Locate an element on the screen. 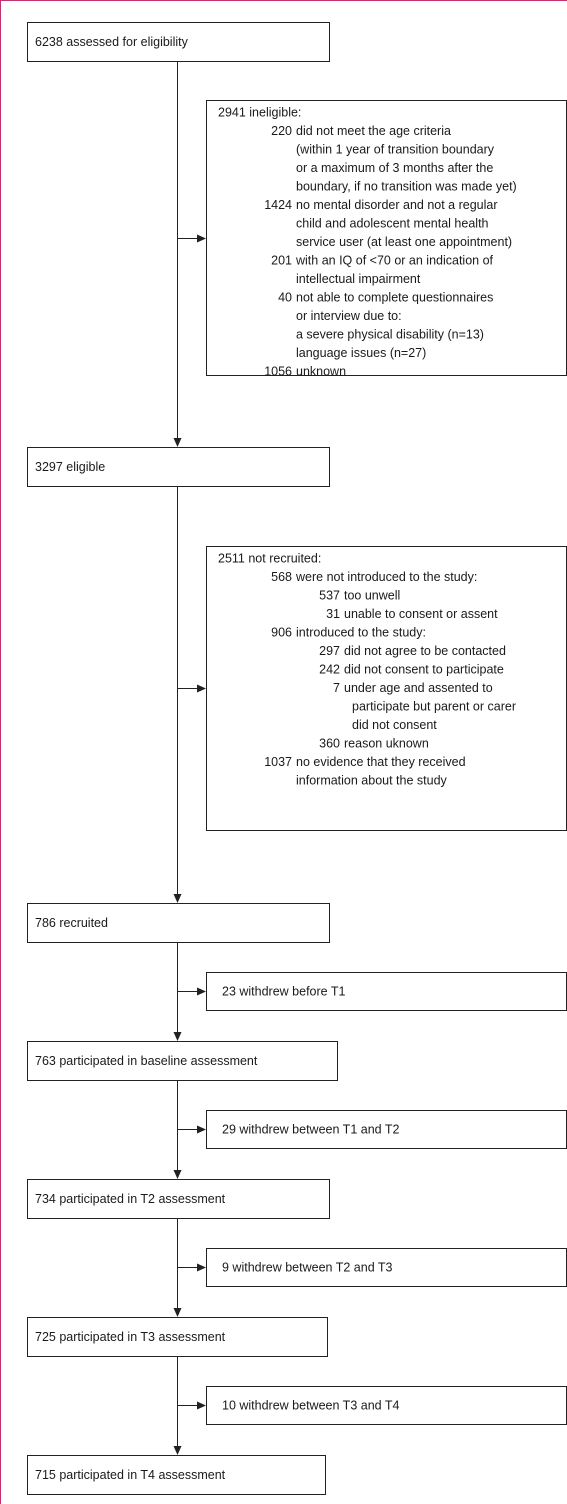 The width and height of the screenshot is (567, 1504). item-number: 220 is located at coordinates (281, 131).